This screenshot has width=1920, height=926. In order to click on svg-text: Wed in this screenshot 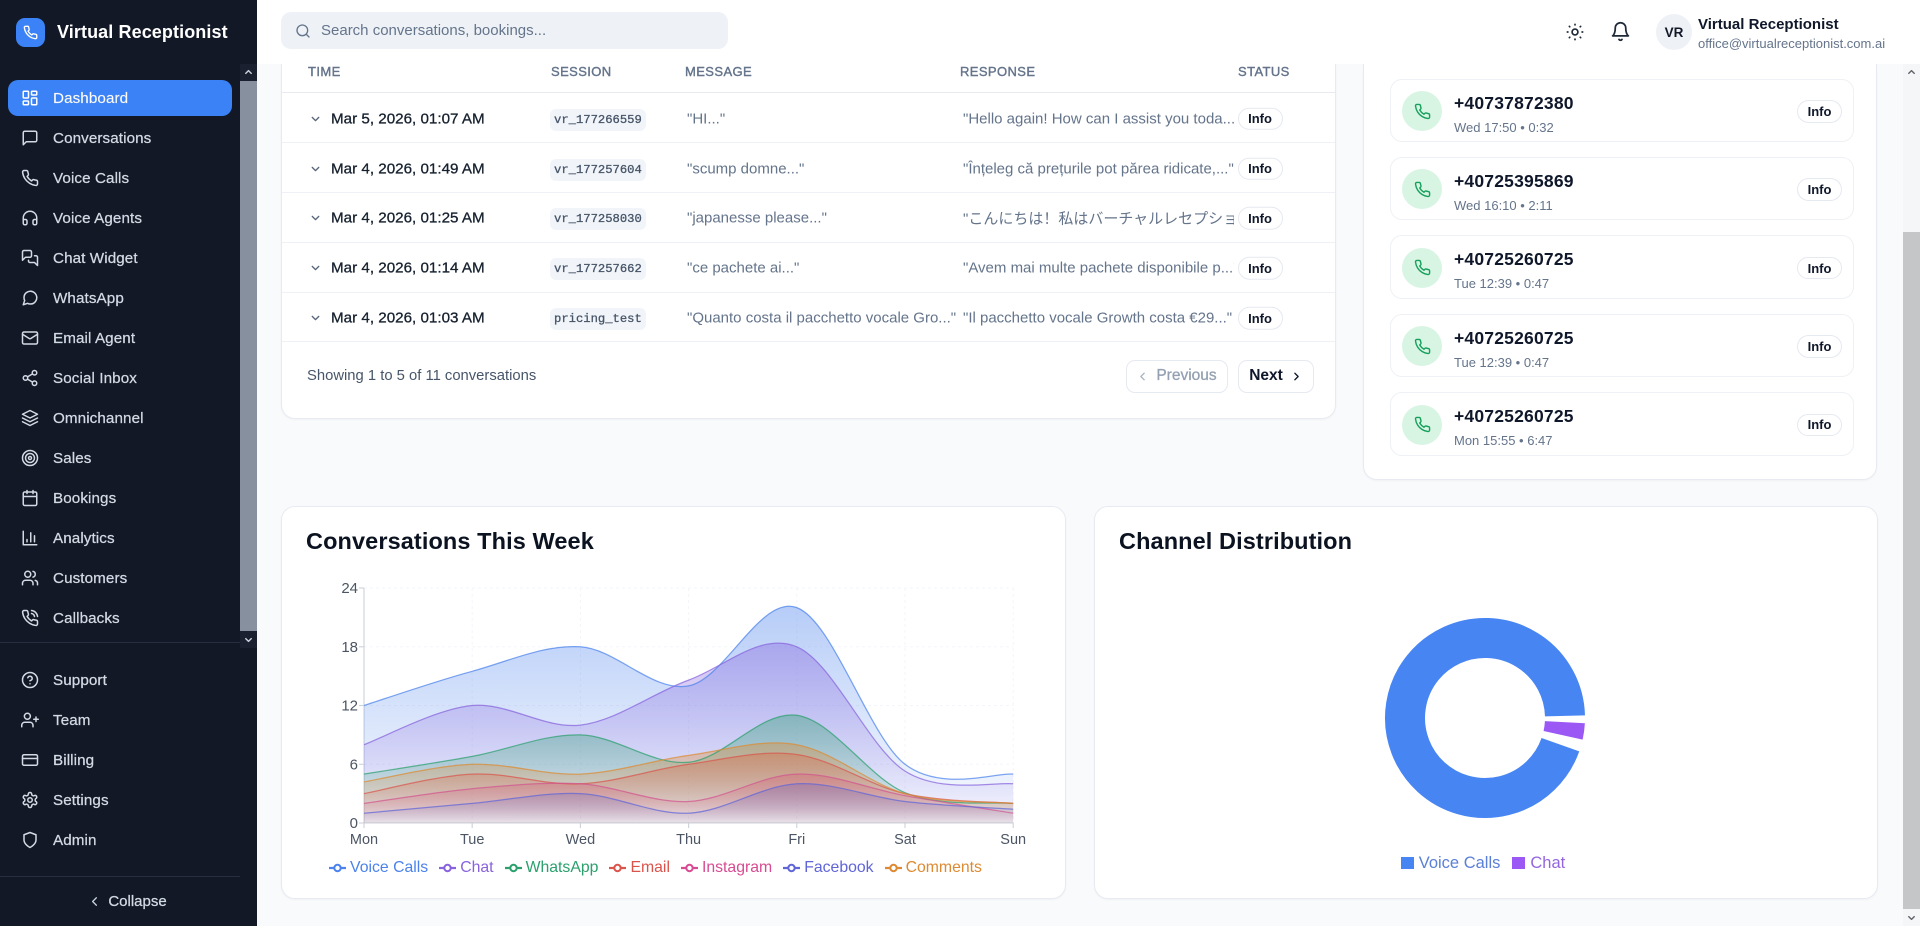, I will do `click(581, 840)`.